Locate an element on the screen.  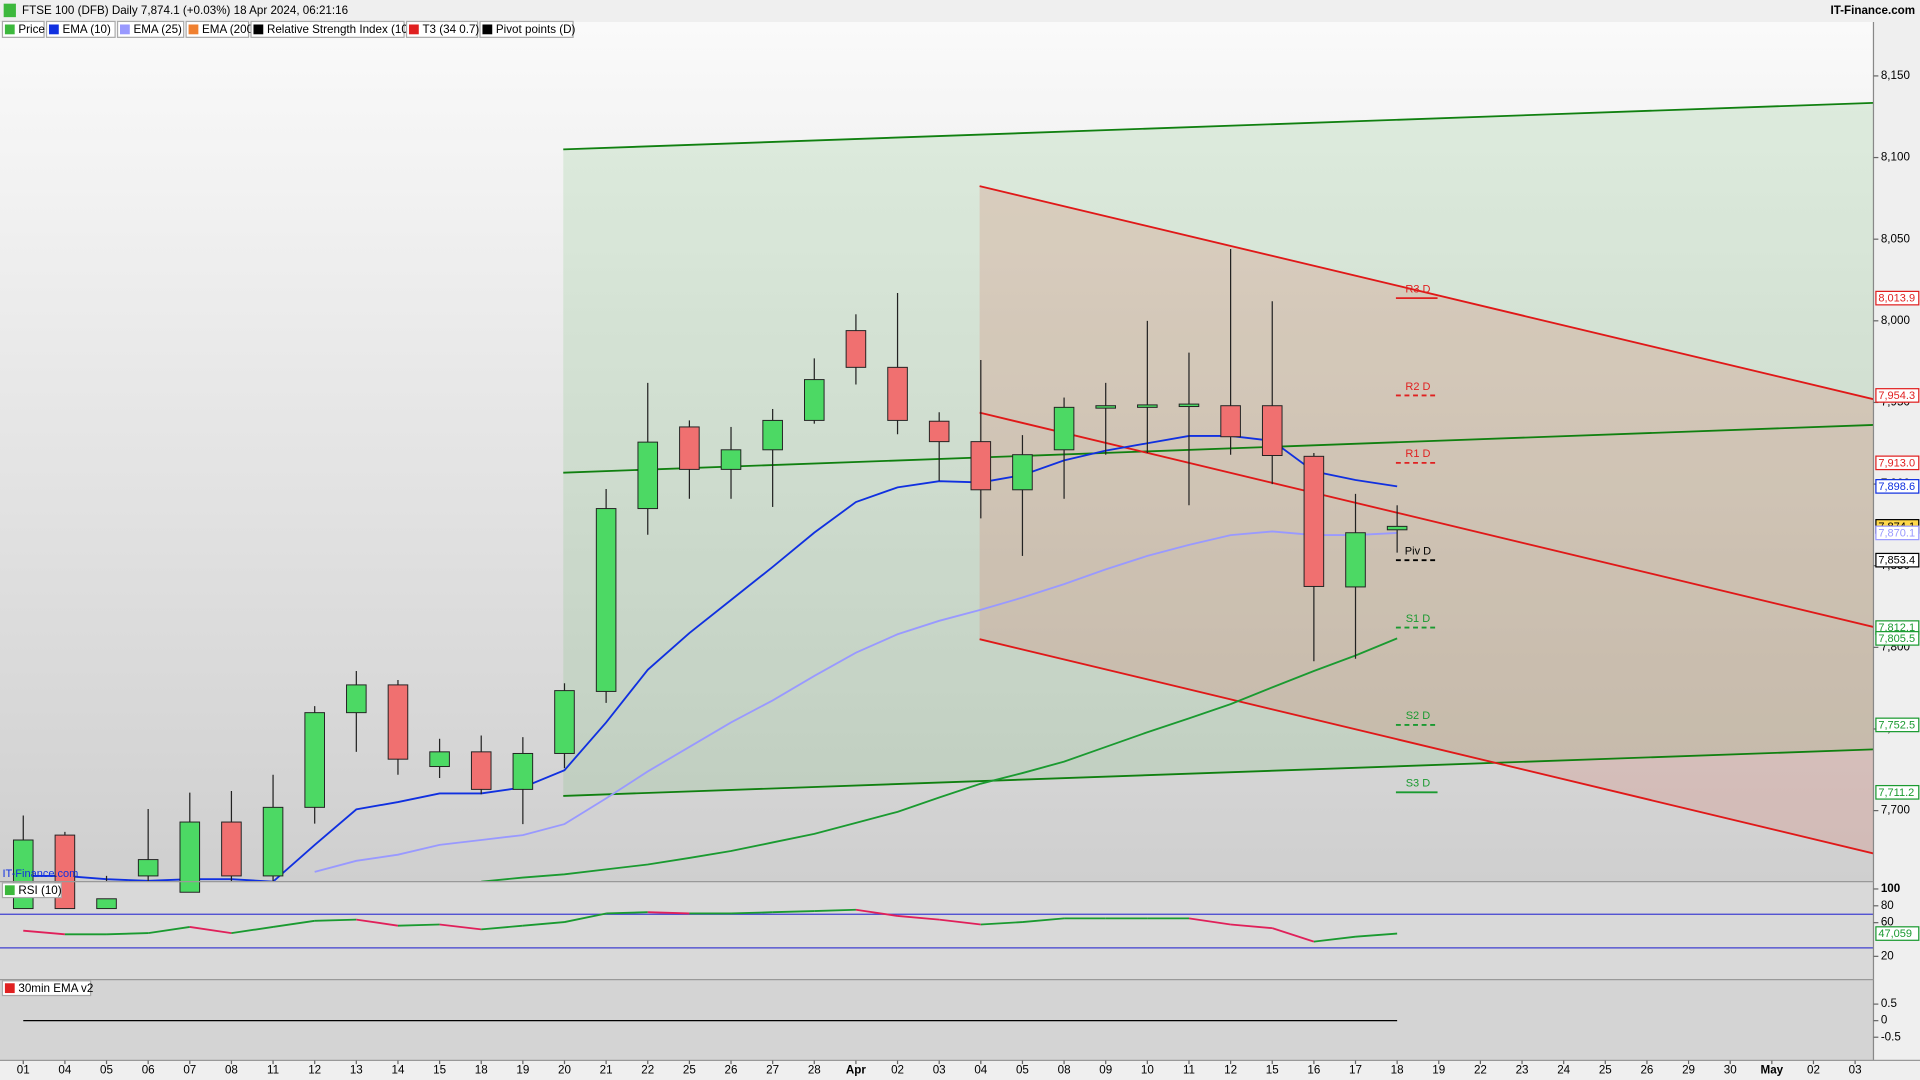
x-tick-label: May is located at coordinates (1772, 1069).